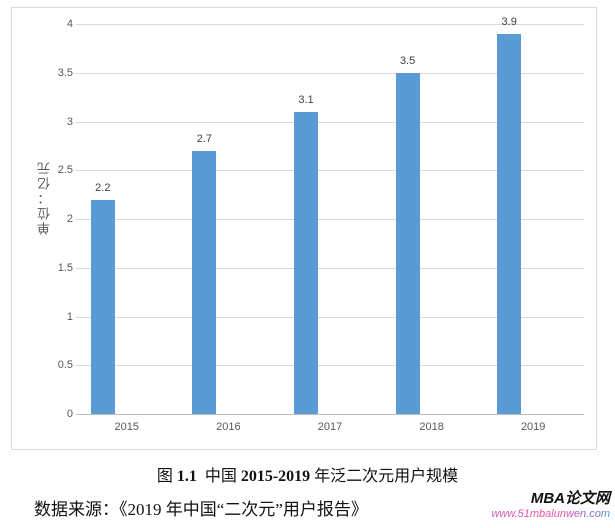 This screenshot has width=615, height=528. I want to click on y-tick-label: 4, so click(69, 24).